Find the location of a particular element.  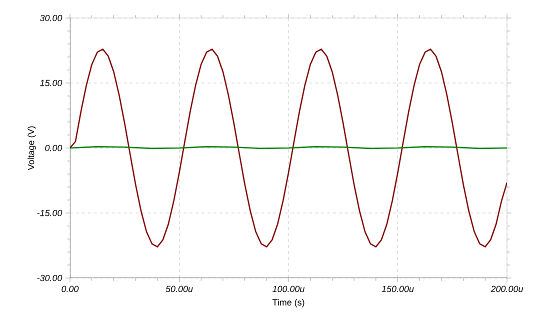

x-axis-title: Time (s) is located at coordinates (288, 303).